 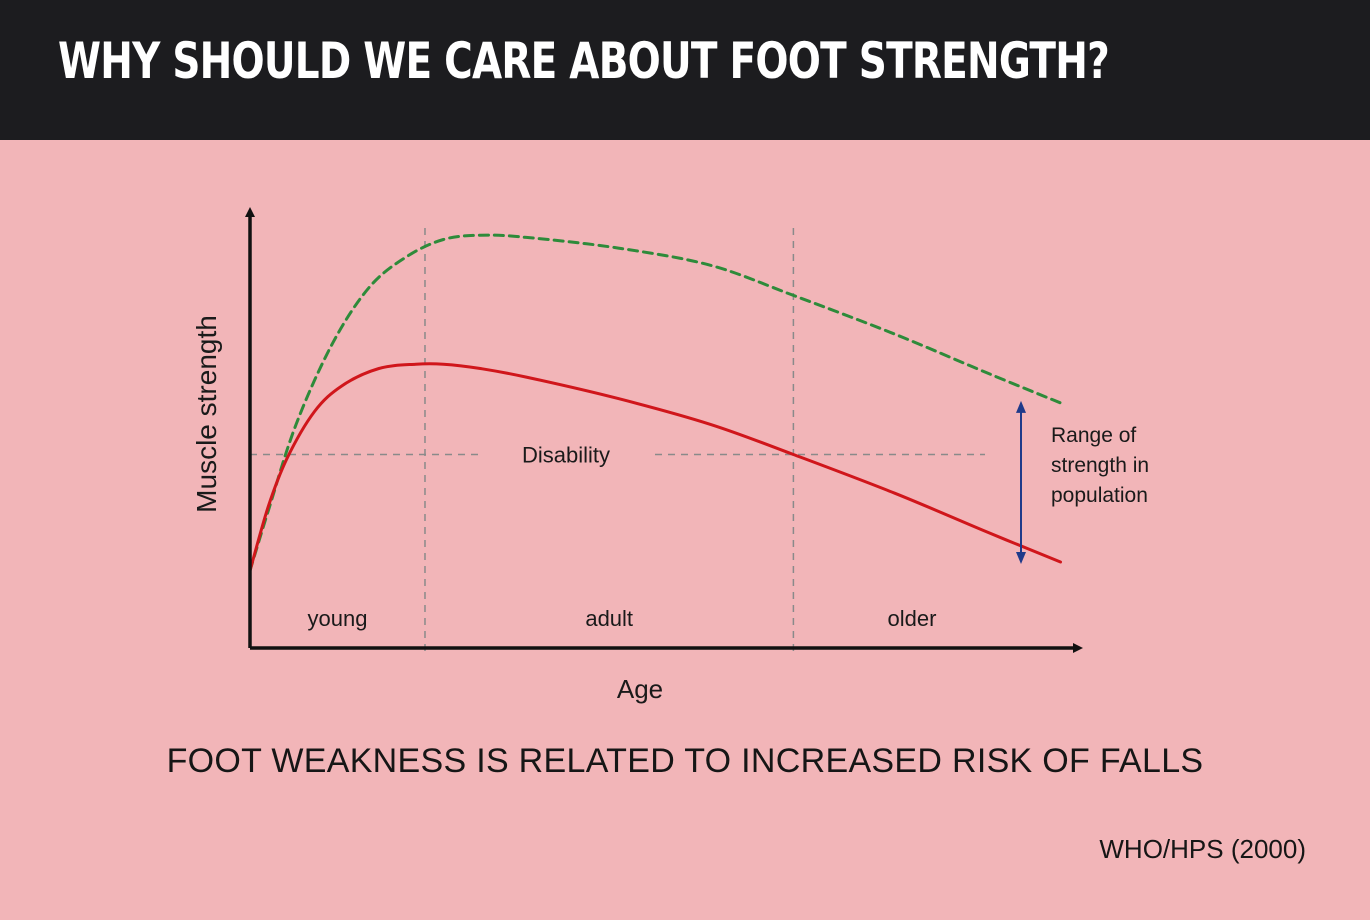 I want to click on range-annotation-line-2: strength in, so click(x=1100, y=465).